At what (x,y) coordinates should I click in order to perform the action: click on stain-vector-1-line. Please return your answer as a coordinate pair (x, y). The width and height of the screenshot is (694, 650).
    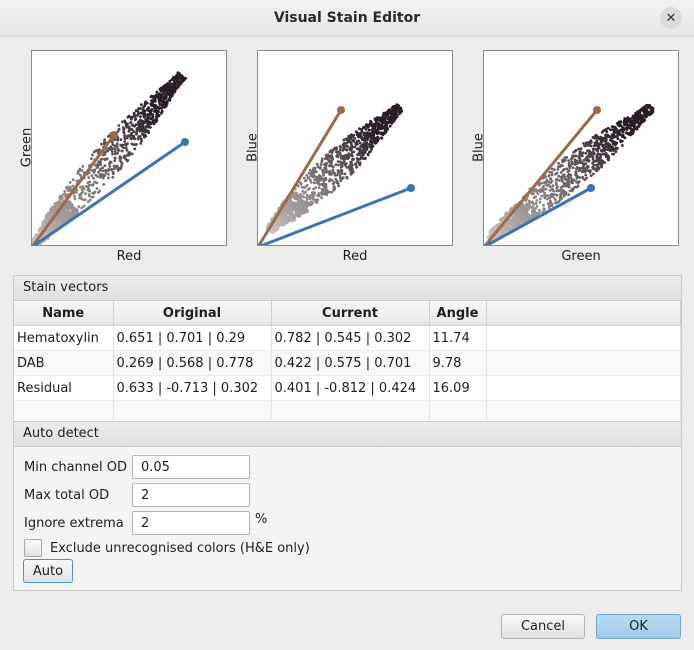
    Looking at the image, I should click on (300, 177).